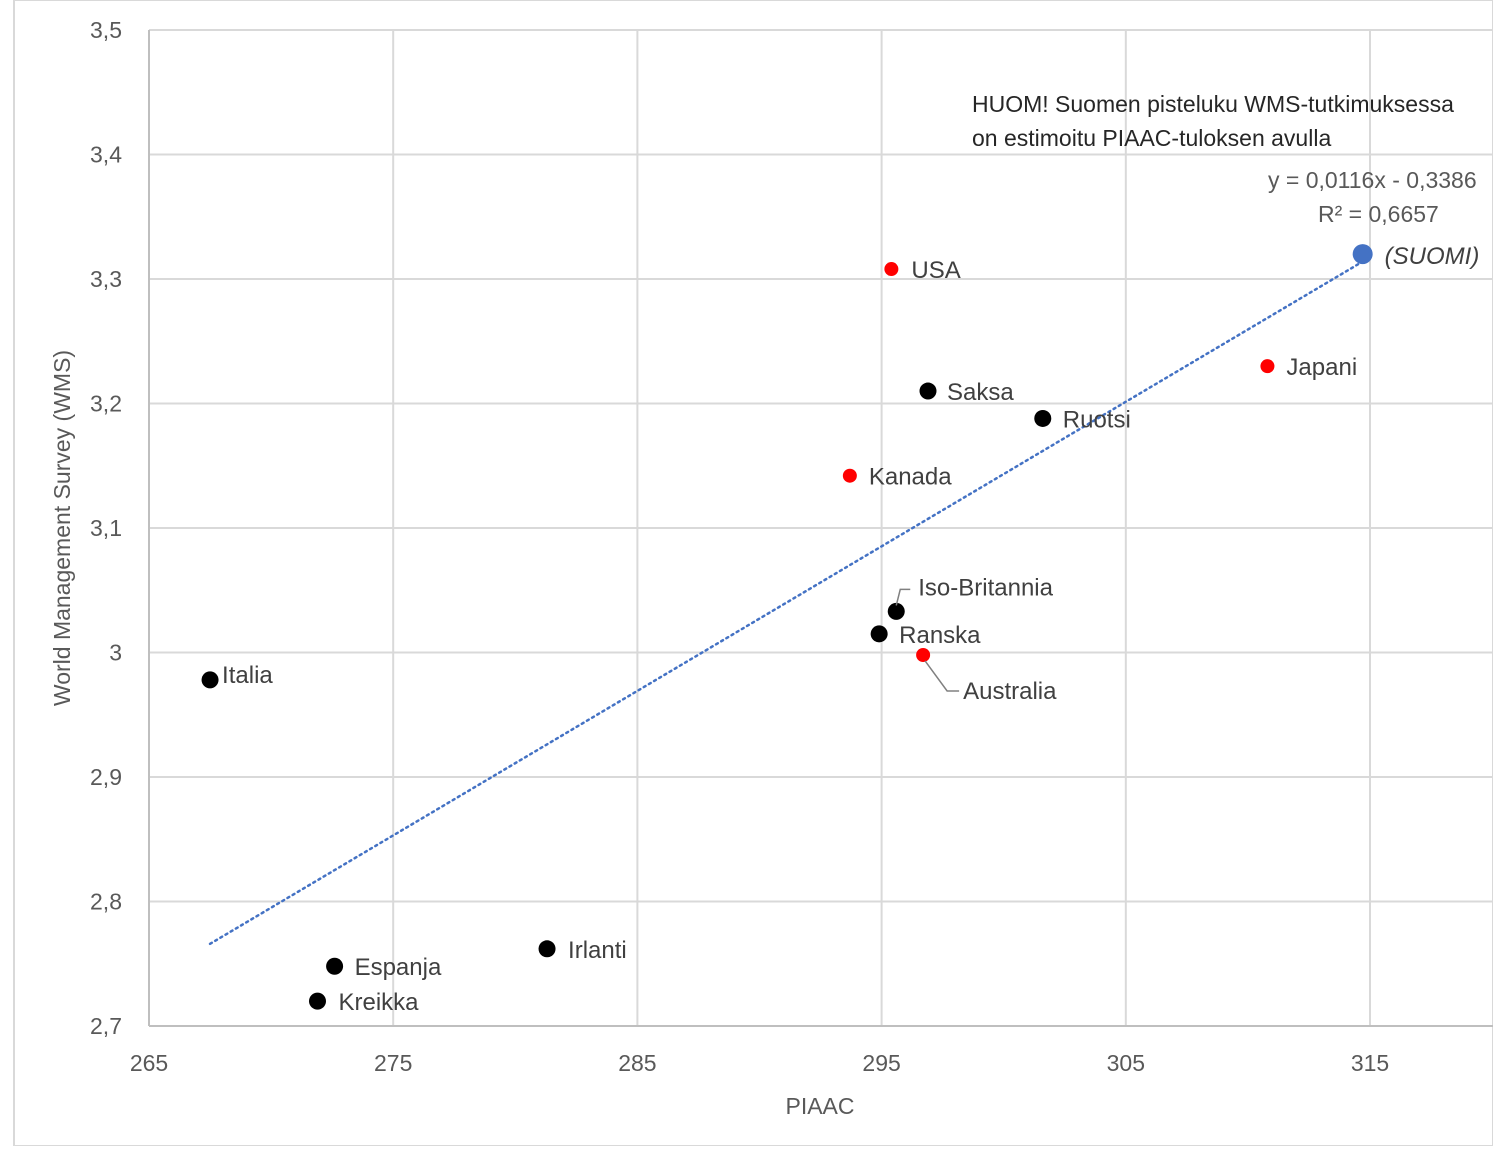  What do you see at coordinates (1213, 104) in the screenshot?
I see `annotation-line-1: HUOM! Suomen pisteluku WMS-tutkimuksessa` at bounding box center [1213, 104].